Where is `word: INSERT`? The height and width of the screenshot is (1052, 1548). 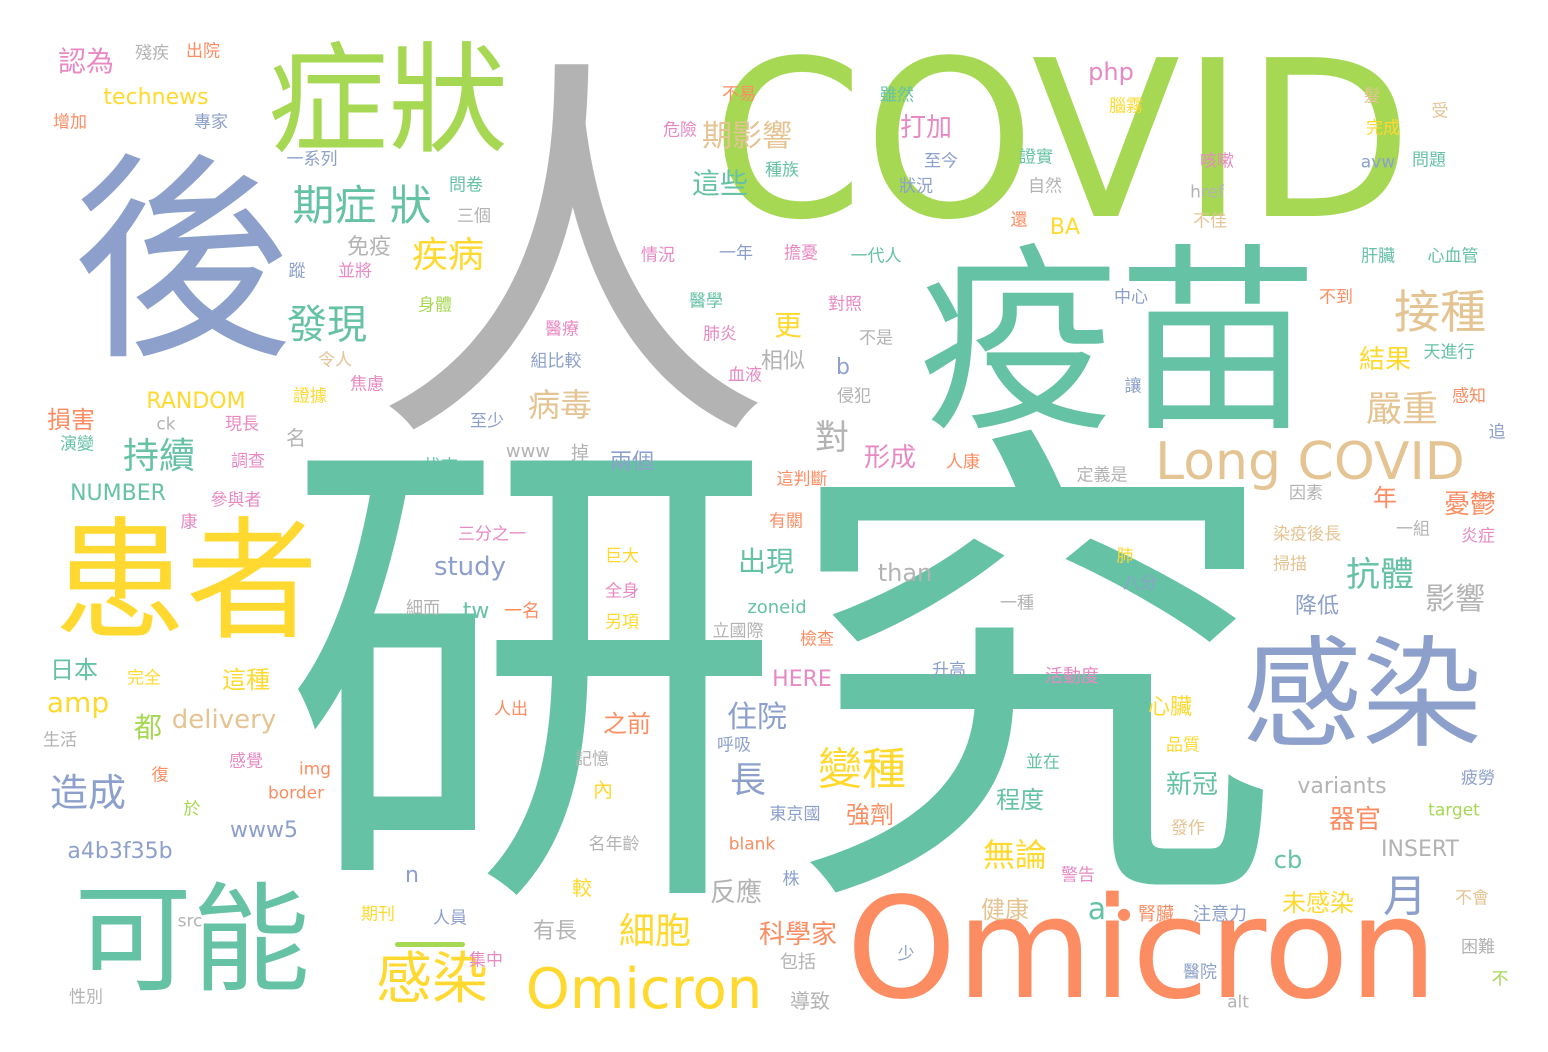
word: INSERT is located at coordinates (1420, 849).